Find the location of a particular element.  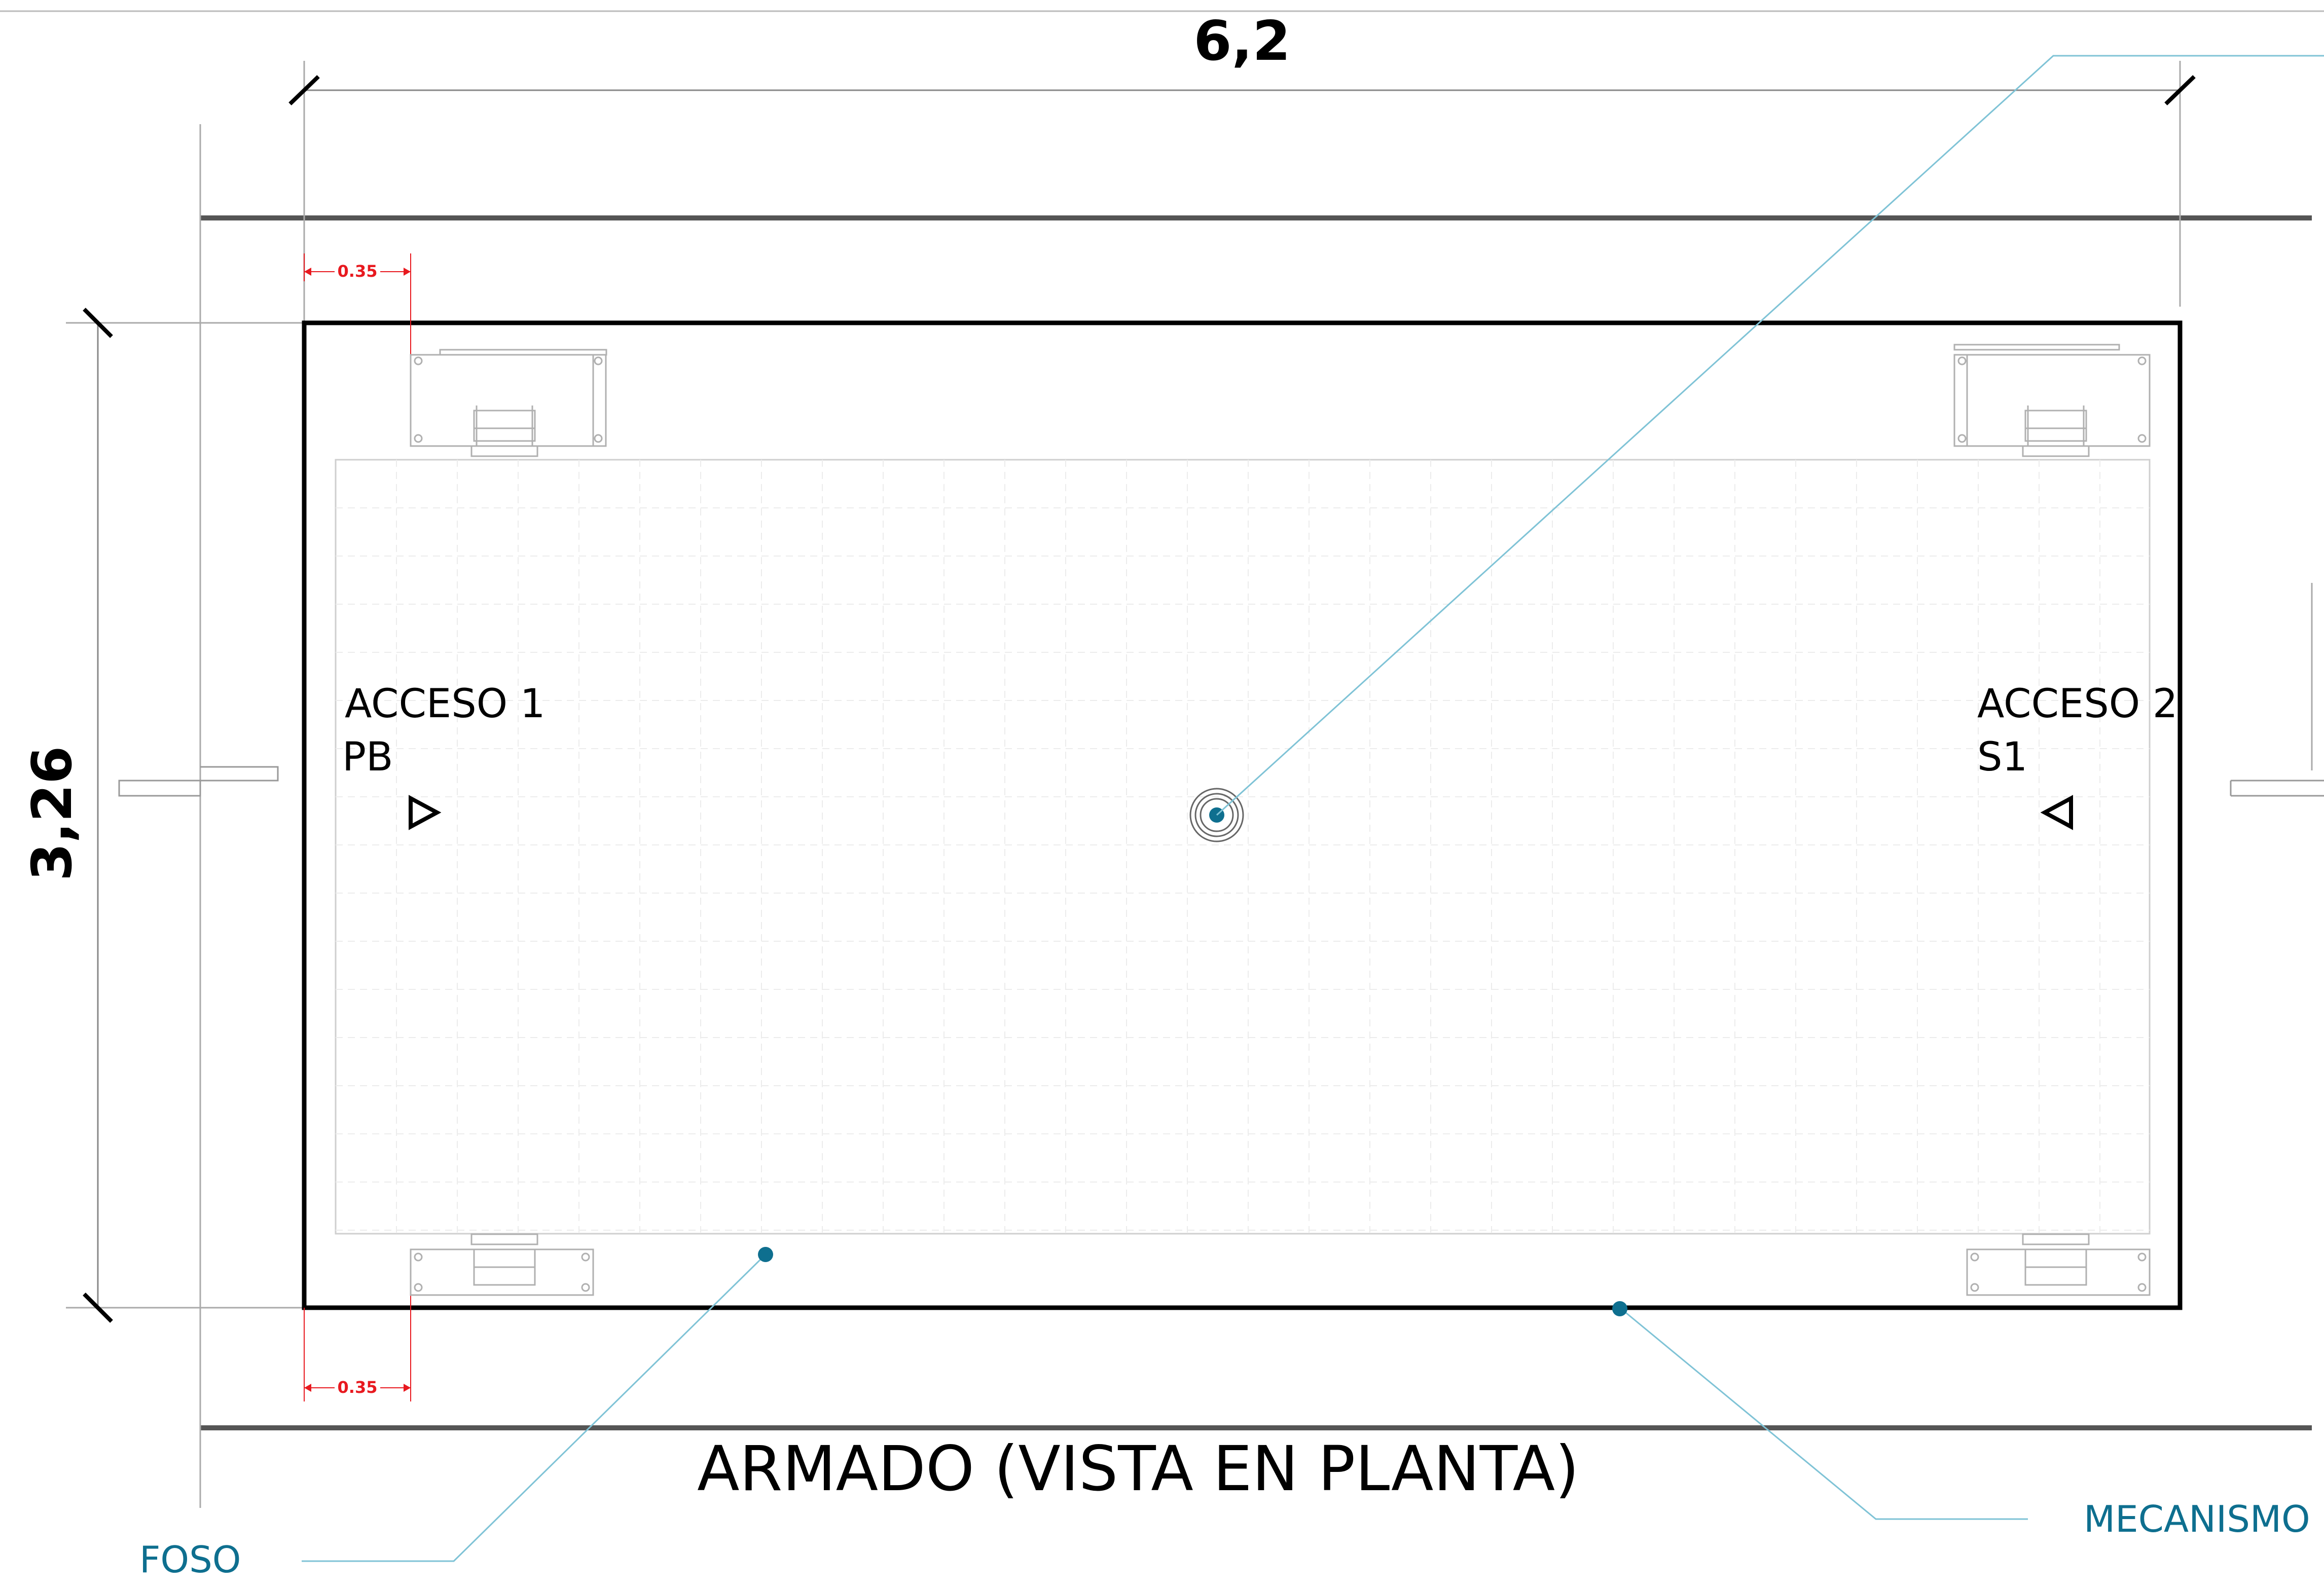

bracket-bottom-left is located at coordinates (502, 1264).